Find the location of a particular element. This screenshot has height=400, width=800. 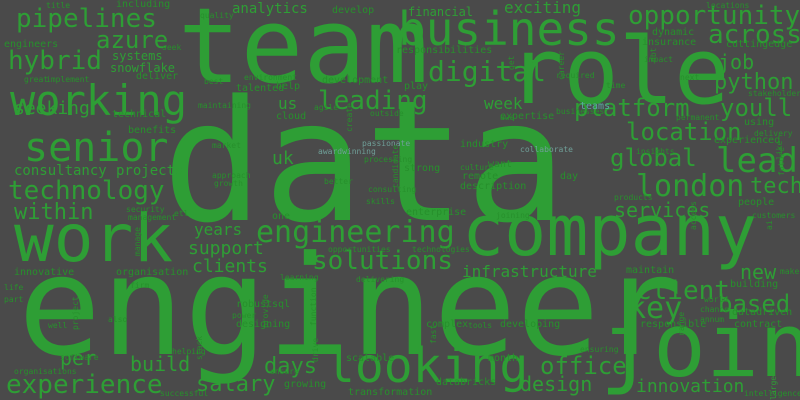

word-azure: azure is located at coordinates (132, 40).